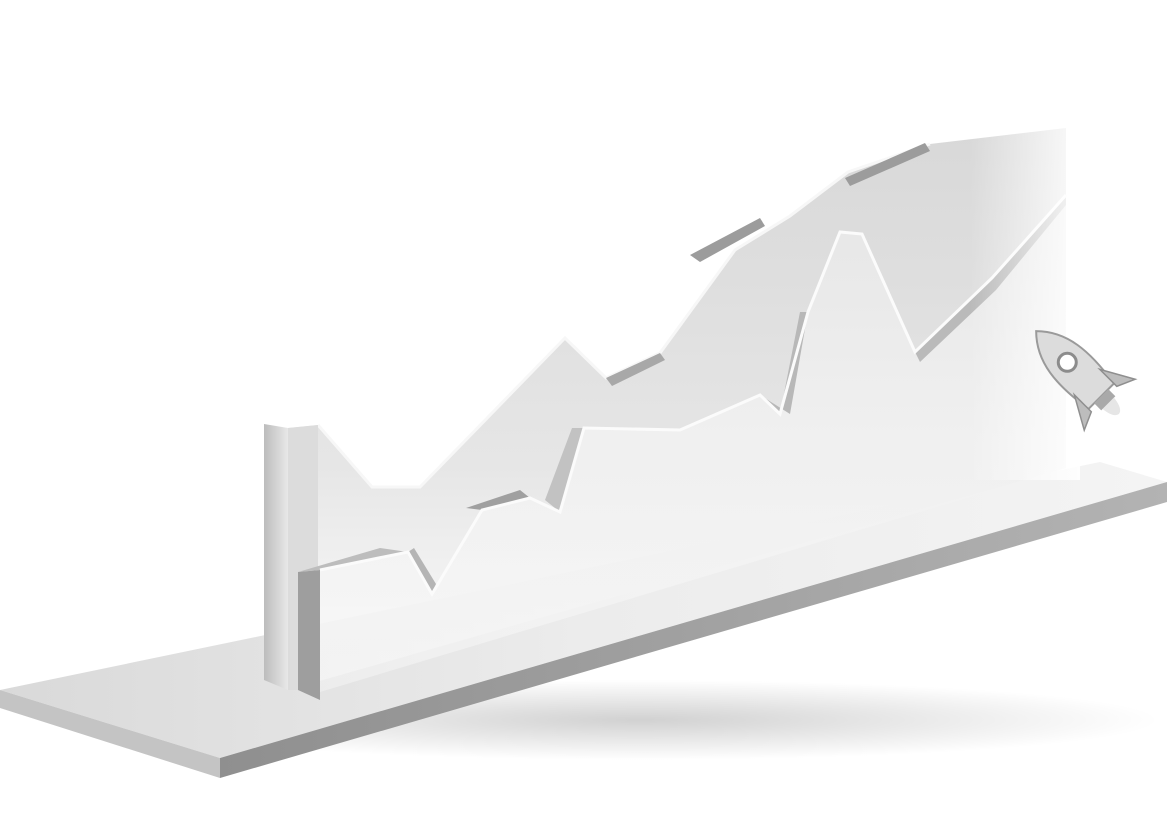  I want to click on base-left-face, so click(110, 734).